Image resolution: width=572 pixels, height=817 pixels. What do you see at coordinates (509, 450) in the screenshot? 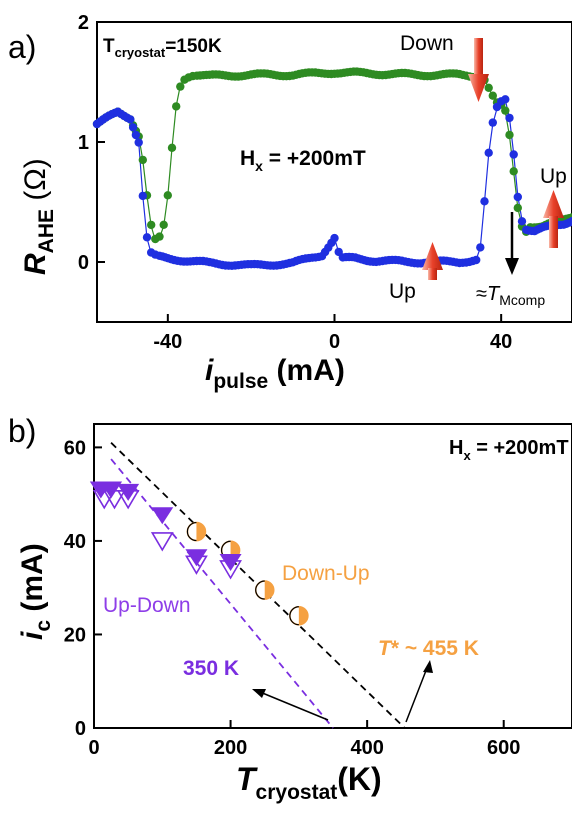
I see `panel-b-field-label: Hx = +200mT` at bounding box center [509, 450].